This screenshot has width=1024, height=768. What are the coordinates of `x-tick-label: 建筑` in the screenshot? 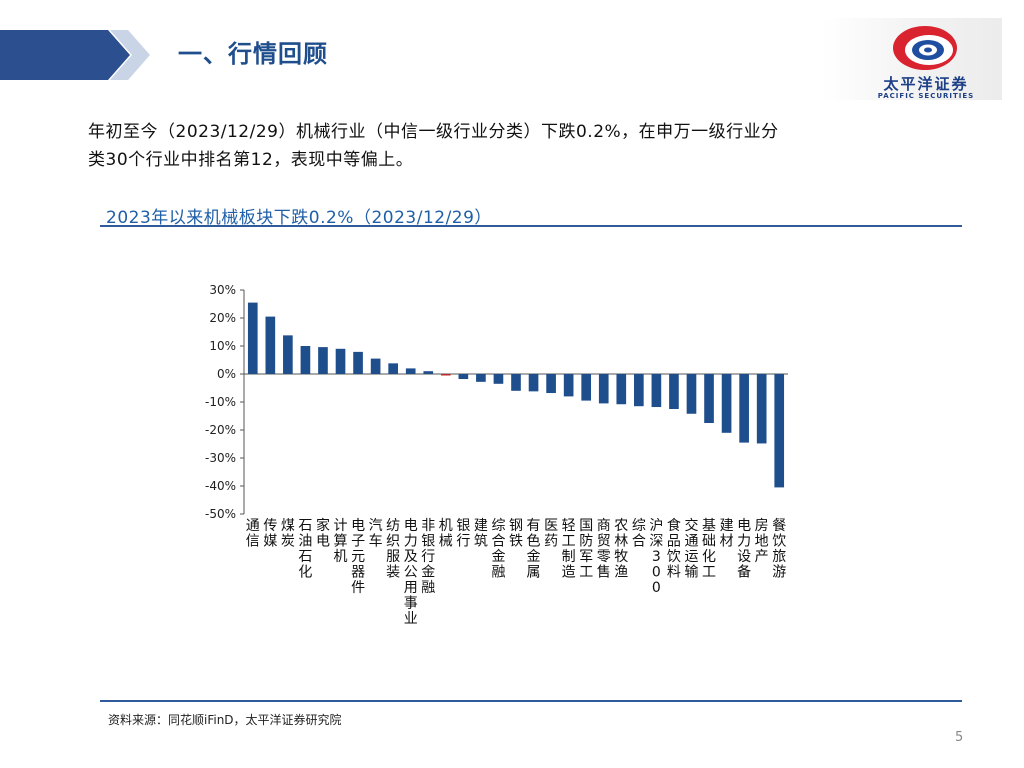 It's located at (481, 534).